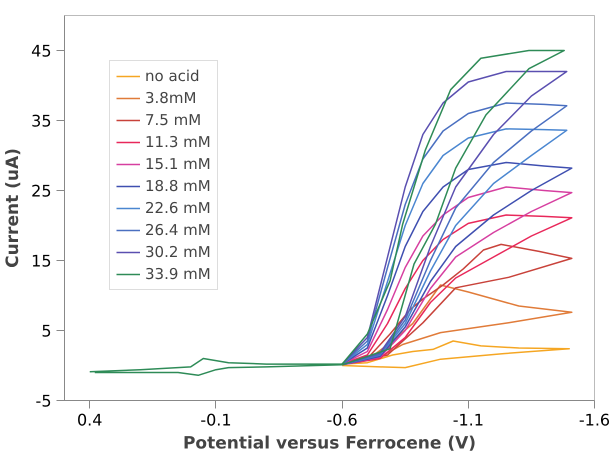  Describe the element at coordinates (41, 51) in the screenshot. I see `y-tick-label: 45` at that location.